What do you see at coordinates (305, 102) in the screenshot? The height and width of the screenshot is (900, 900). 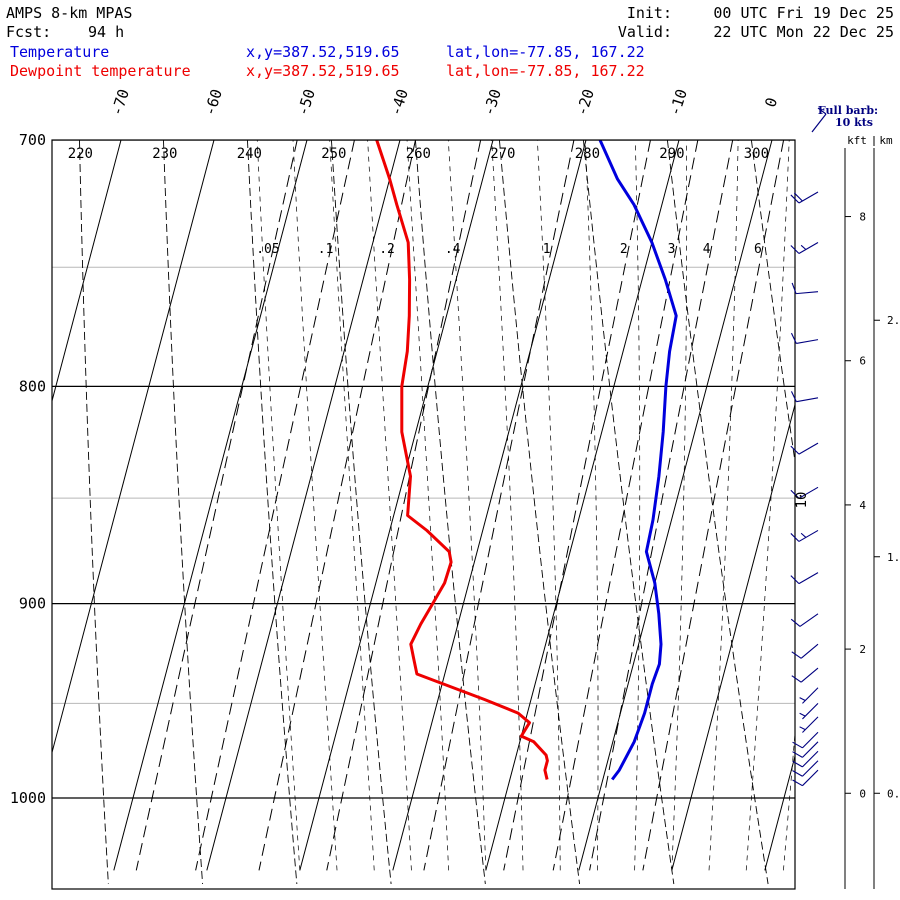 I see `isotherm-tick-label: -50` at bounding box center [305, 102].